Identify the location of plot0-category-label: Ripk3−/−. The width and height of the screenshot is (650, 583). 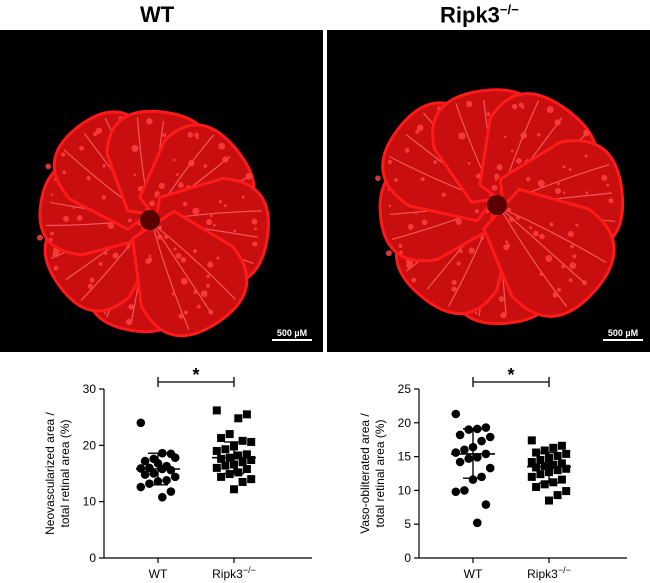
(234, 573).